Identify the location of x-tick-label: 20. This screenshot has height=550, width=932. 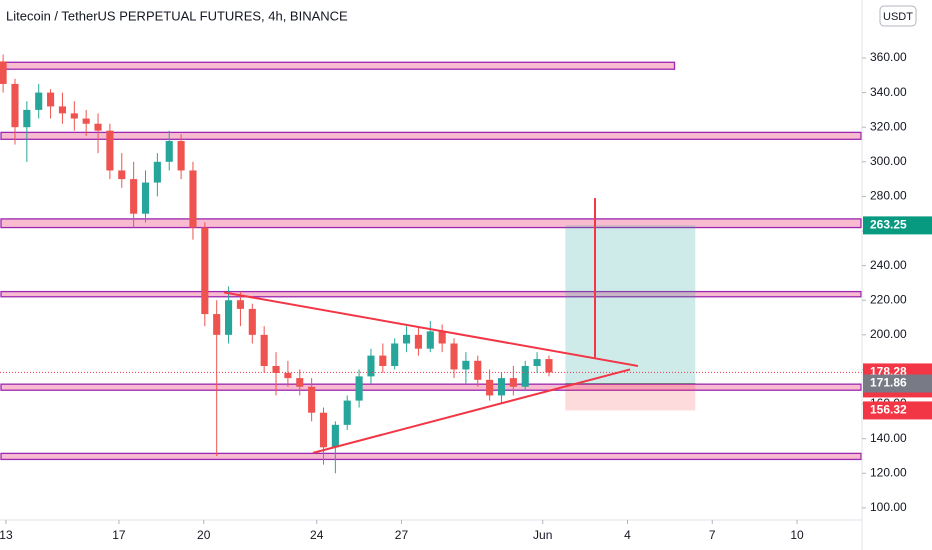
(204, 535).